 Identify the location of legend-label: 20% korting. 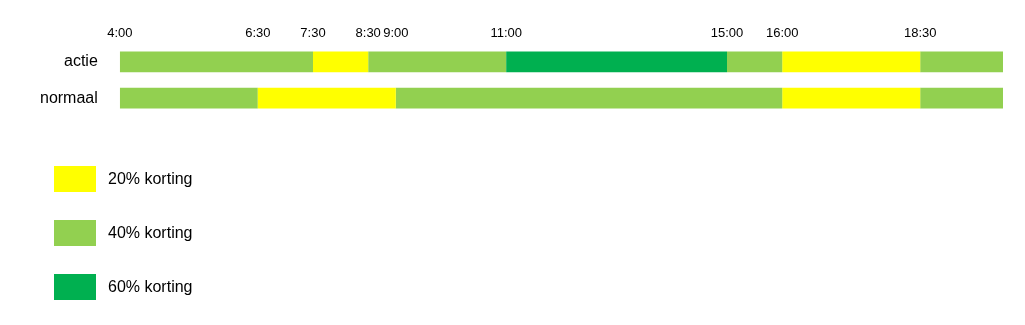
(150, 179).